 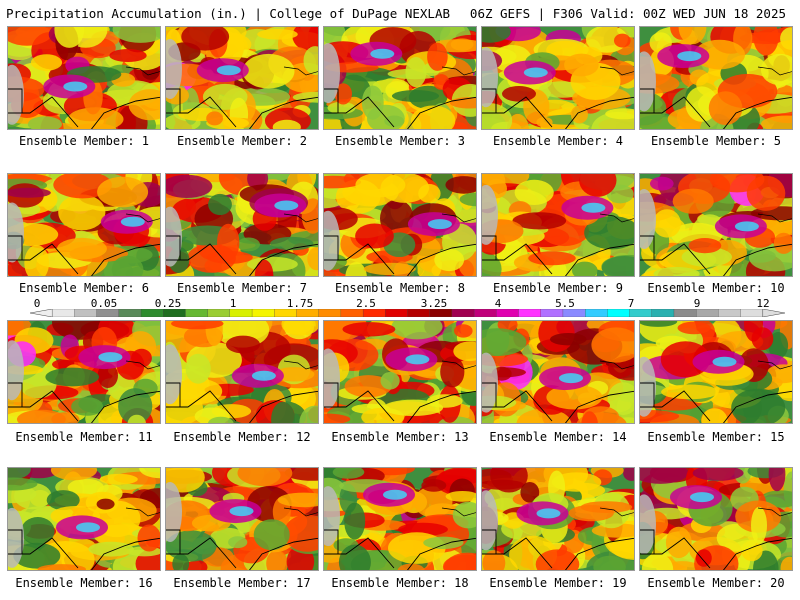 I want to click on colorbar-tick-label: 12, so click(x=763, y=303).